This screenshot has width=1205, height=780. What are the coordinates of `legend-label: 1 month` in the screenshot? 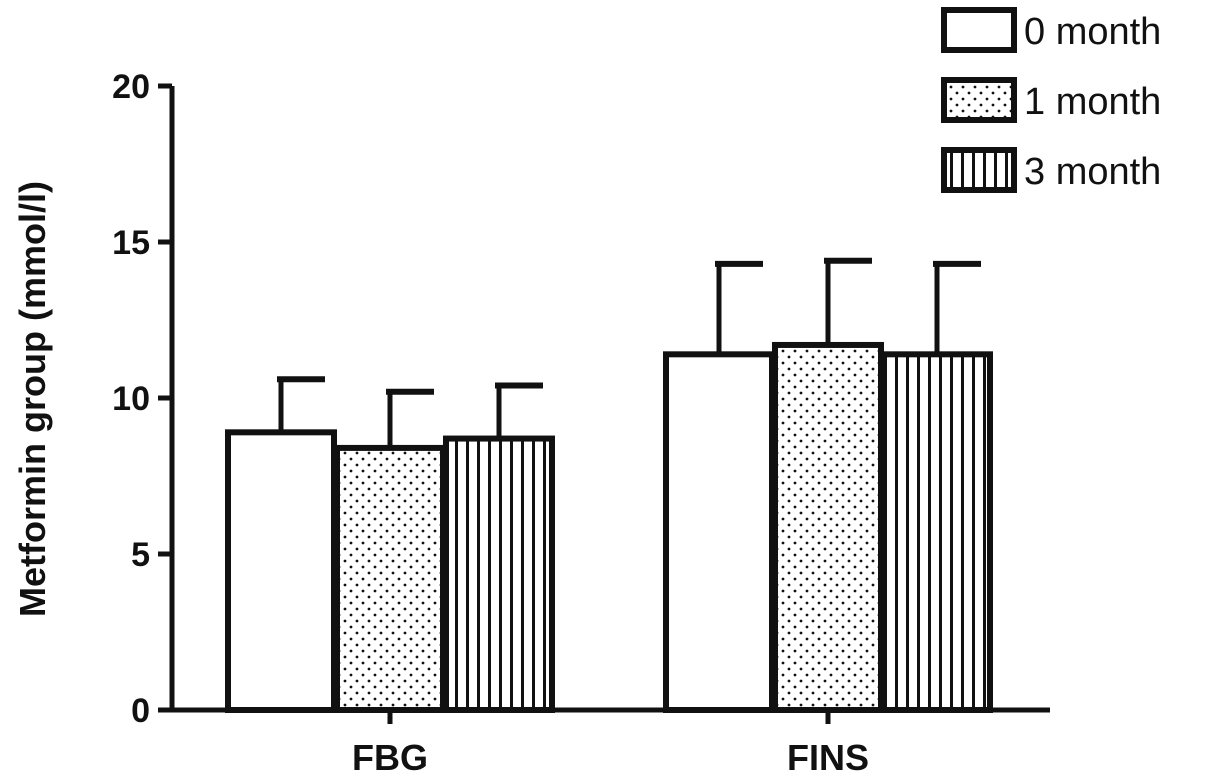 It's located at (1092, 102).